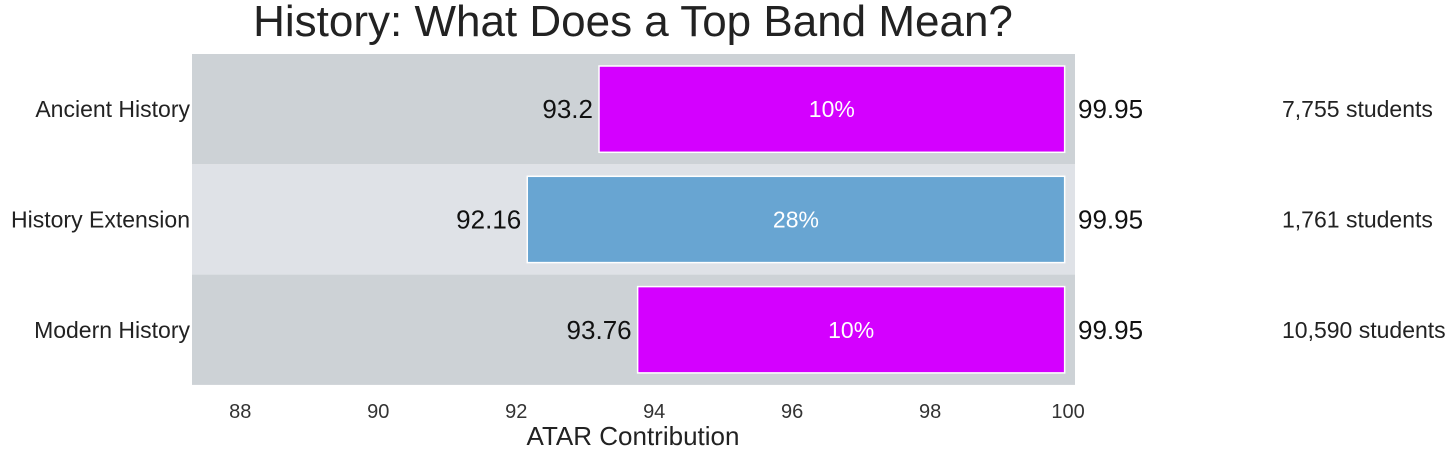 The image size is (1456, 454). Describe the element at coordinates (1357, 219) in the screenshot. I see `student-count-label: 1,761 students` at that location.